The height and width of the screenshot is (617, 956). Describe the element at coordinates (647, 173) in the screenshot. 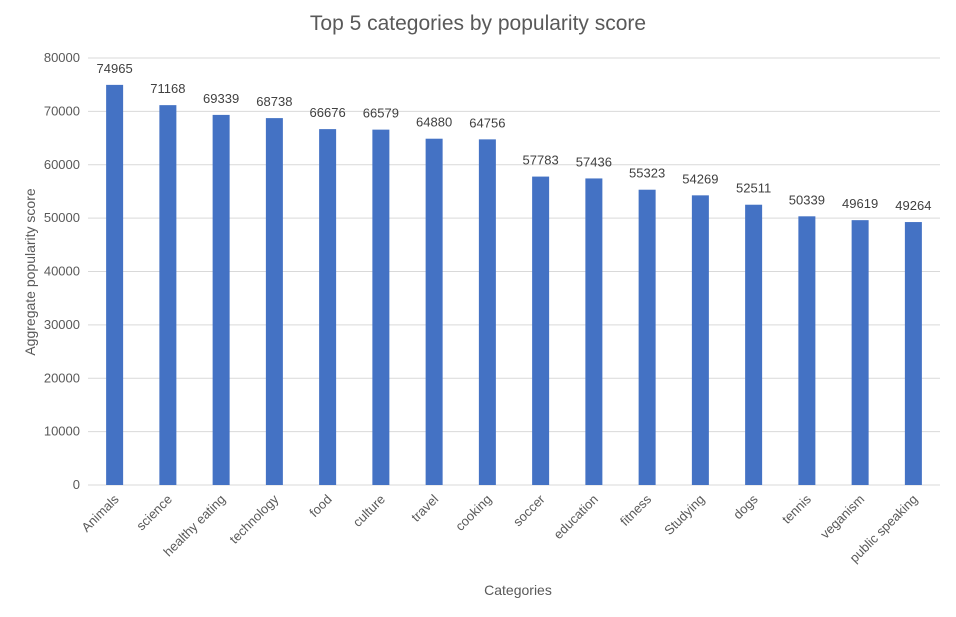

I see `data-label: 55323` at that location.